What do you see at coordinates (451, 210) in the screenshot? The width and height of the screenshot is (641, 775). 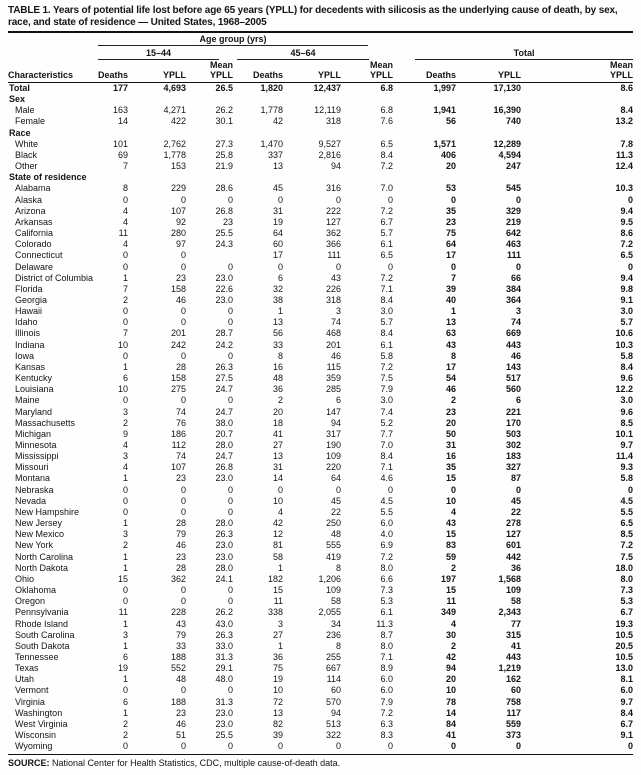 I see `cell: 35` at bounding box center [451, 210].